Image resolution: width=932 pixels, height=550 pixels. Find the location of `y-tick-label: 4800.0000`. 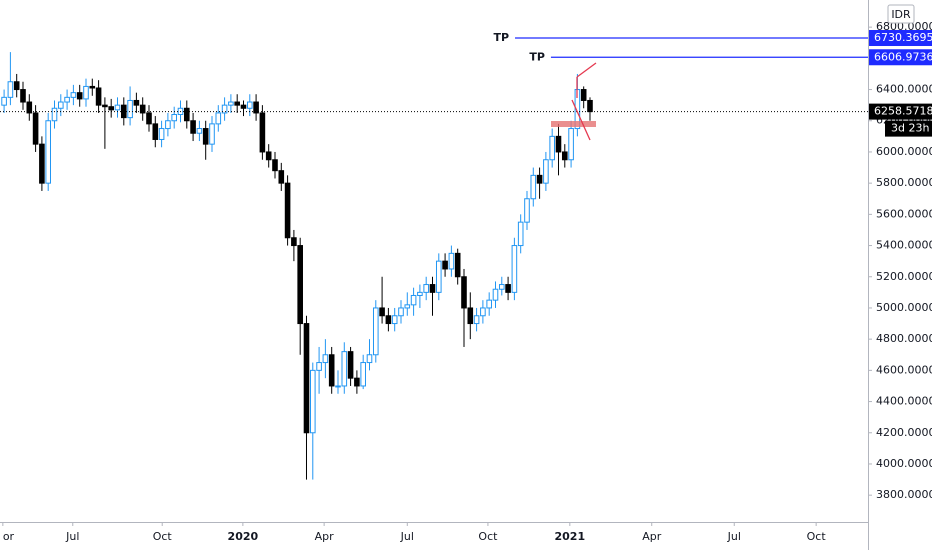

y-tick-label: 4800.0000 is located at coordinates (904, 338).